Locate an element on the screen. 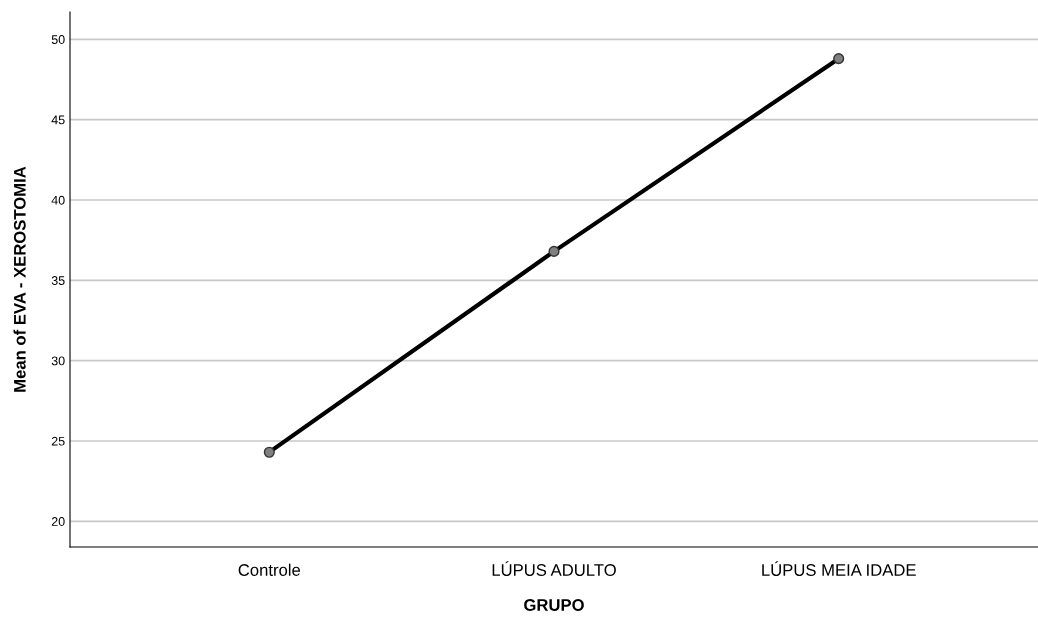  y-tick-label: 30 is located at coordinates (58, 361).